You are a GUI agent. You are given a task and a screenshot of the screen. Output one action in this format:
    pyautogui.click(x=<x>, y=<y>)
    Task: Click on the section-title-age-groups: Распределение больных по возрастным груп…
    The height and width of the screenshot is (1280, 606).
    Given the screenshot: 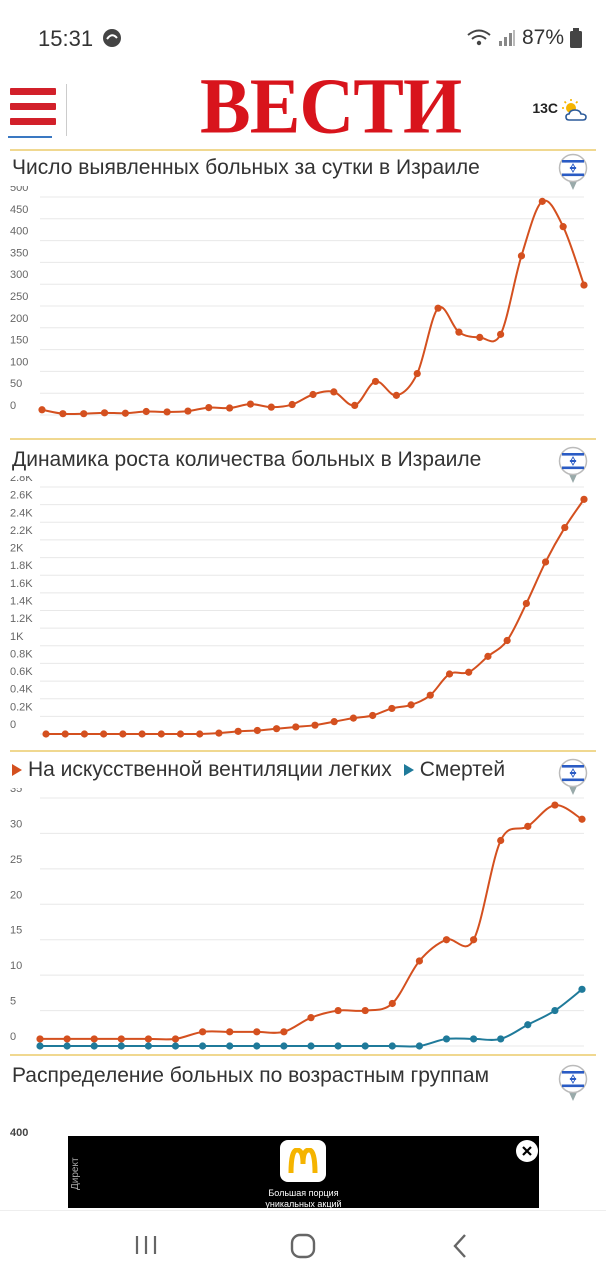 What is the action you would take?
    pyautogui.click(x=251, y=1075)
    